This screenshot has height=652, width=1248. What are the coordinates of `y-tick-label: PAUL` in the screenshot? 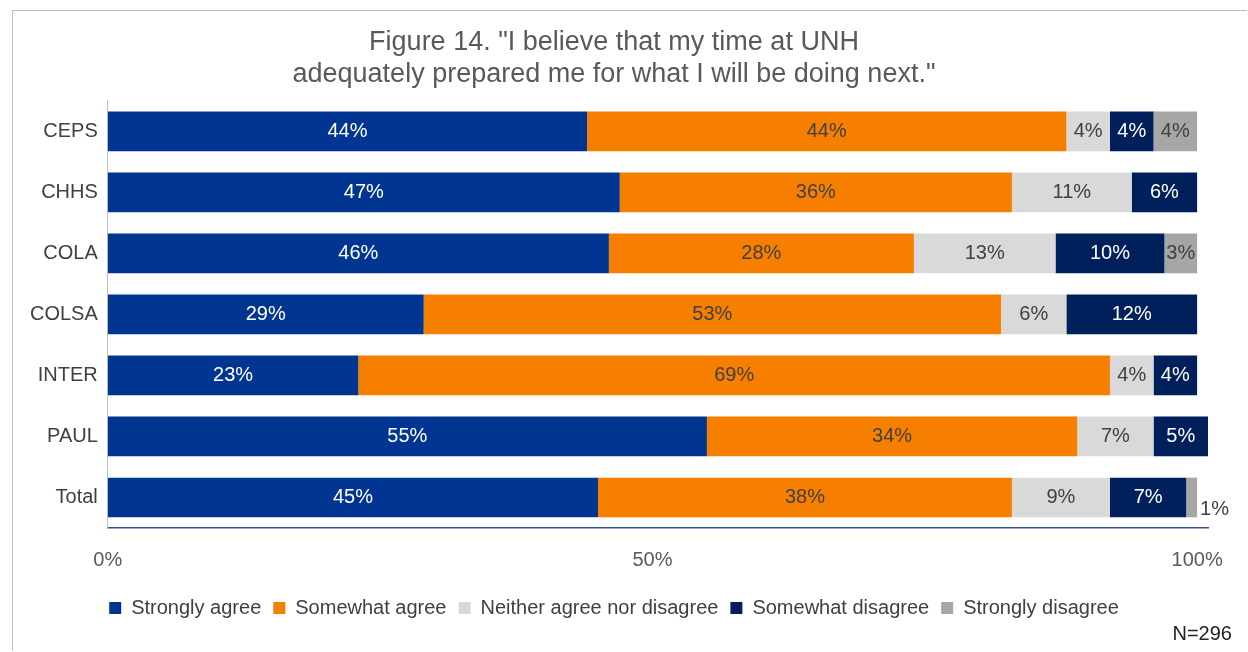 It's located at (72, 434).